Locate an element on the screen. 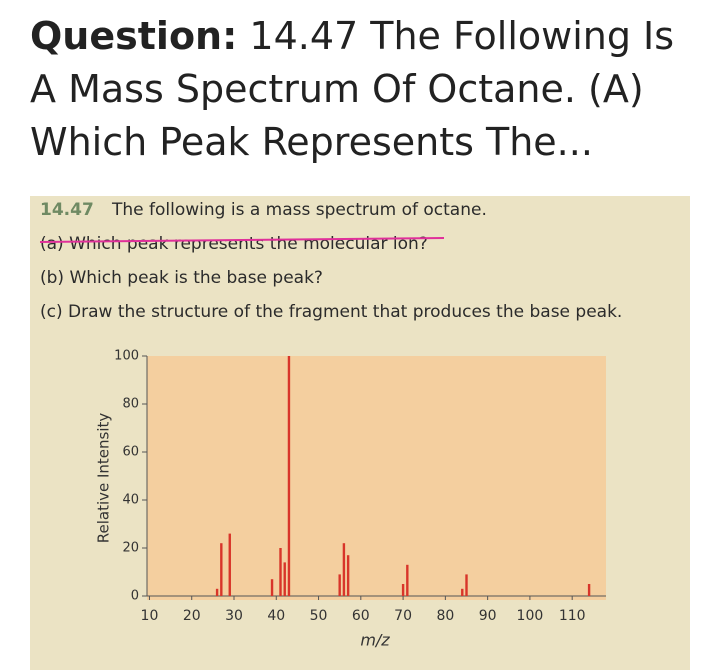 This screenshot has width=720, height=670. y-tick-label: 20 is located at coordinates (130, 548).